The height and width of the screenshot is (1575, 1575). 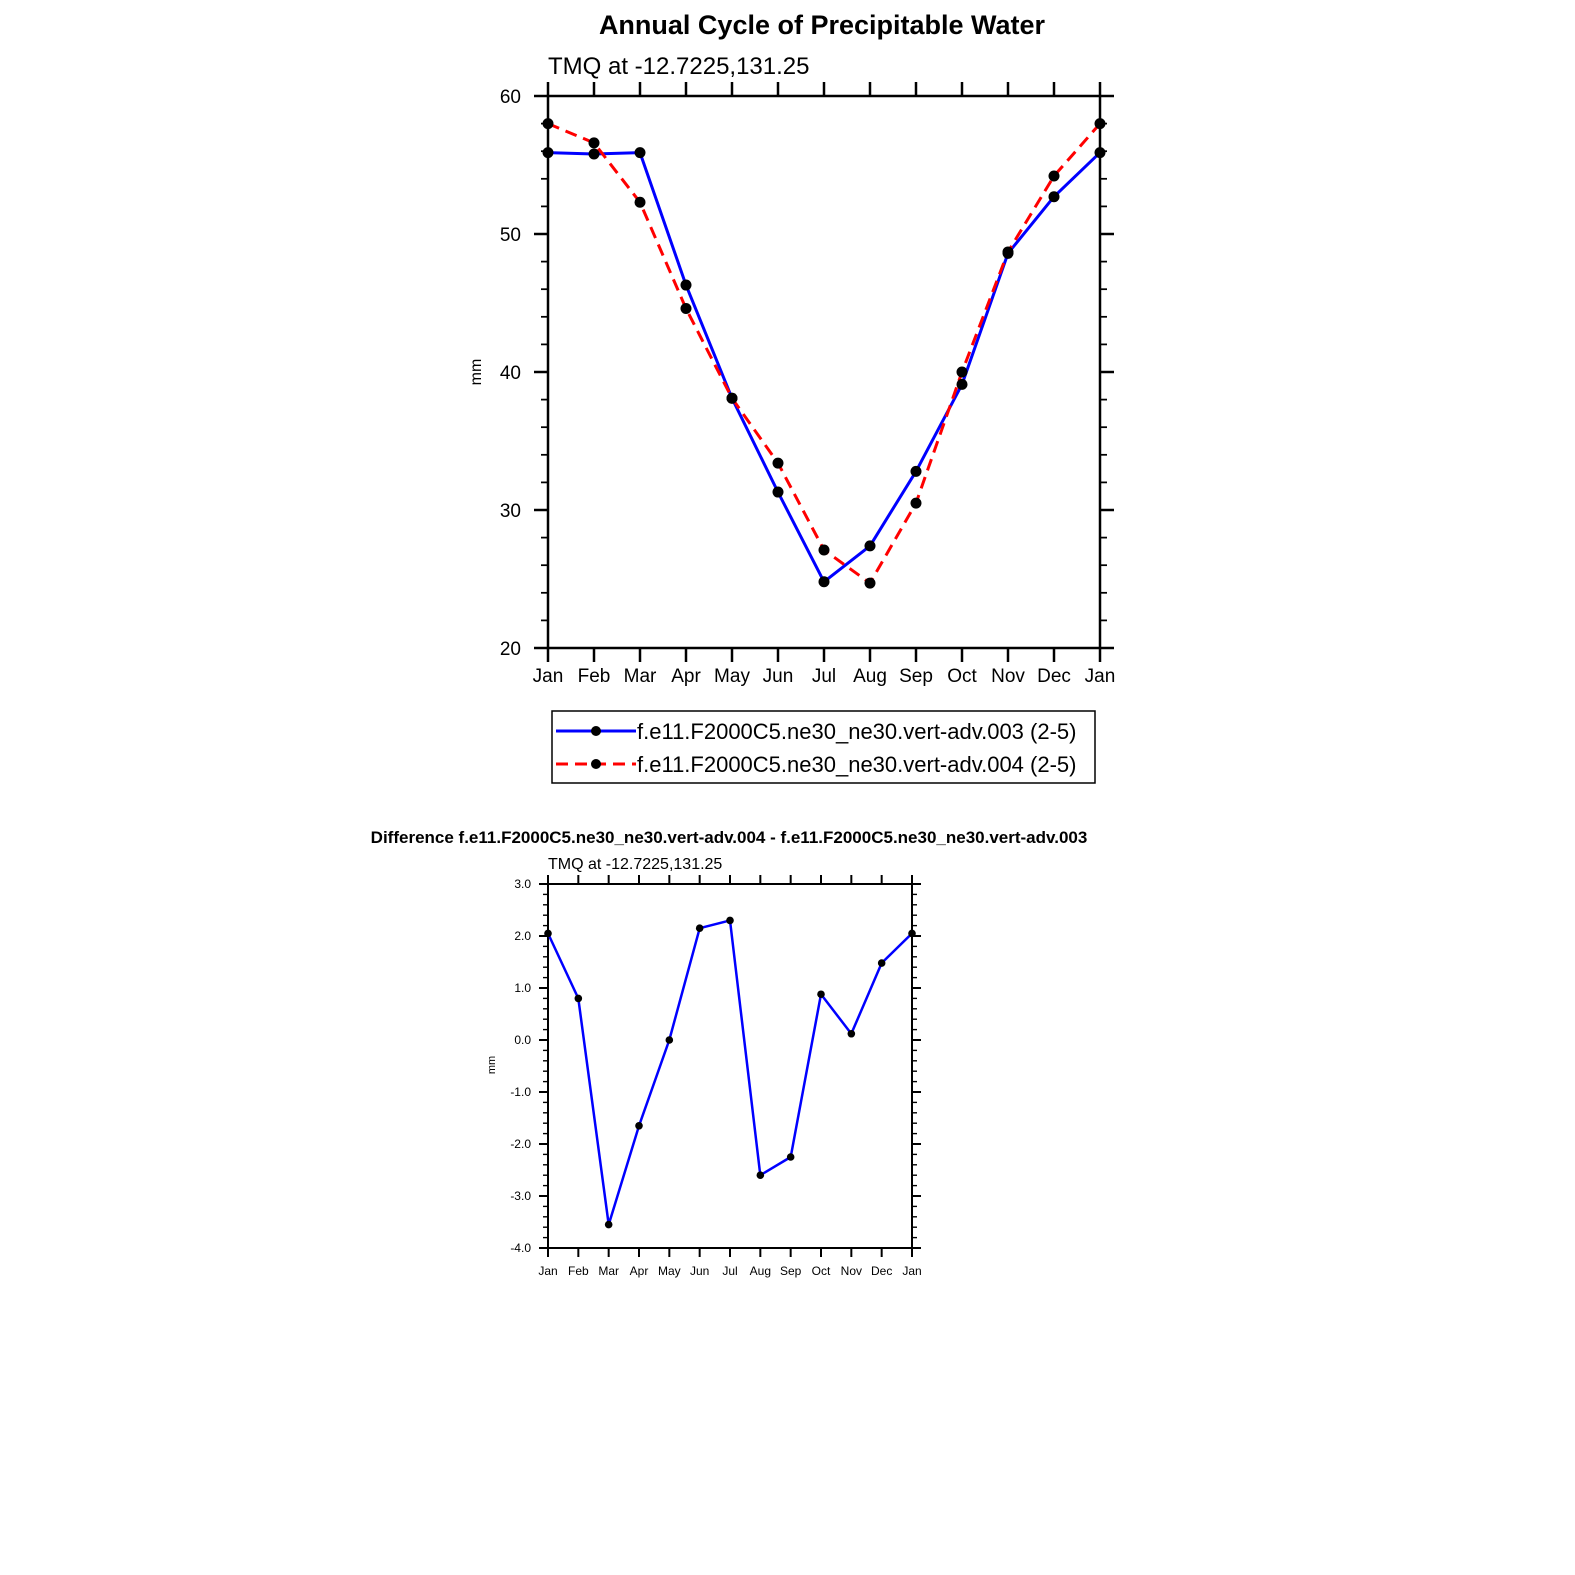 What do you see at coordinates (510, 649) in the screenshot?
I see `y-tick-label: 20` at bounding box center [510, 649].